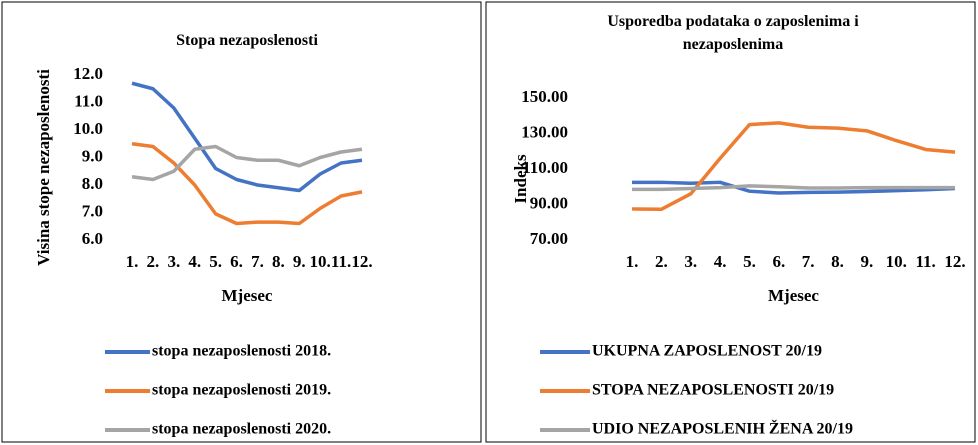  I want to click on y-tick-label: 150.00, so click(544, 96).